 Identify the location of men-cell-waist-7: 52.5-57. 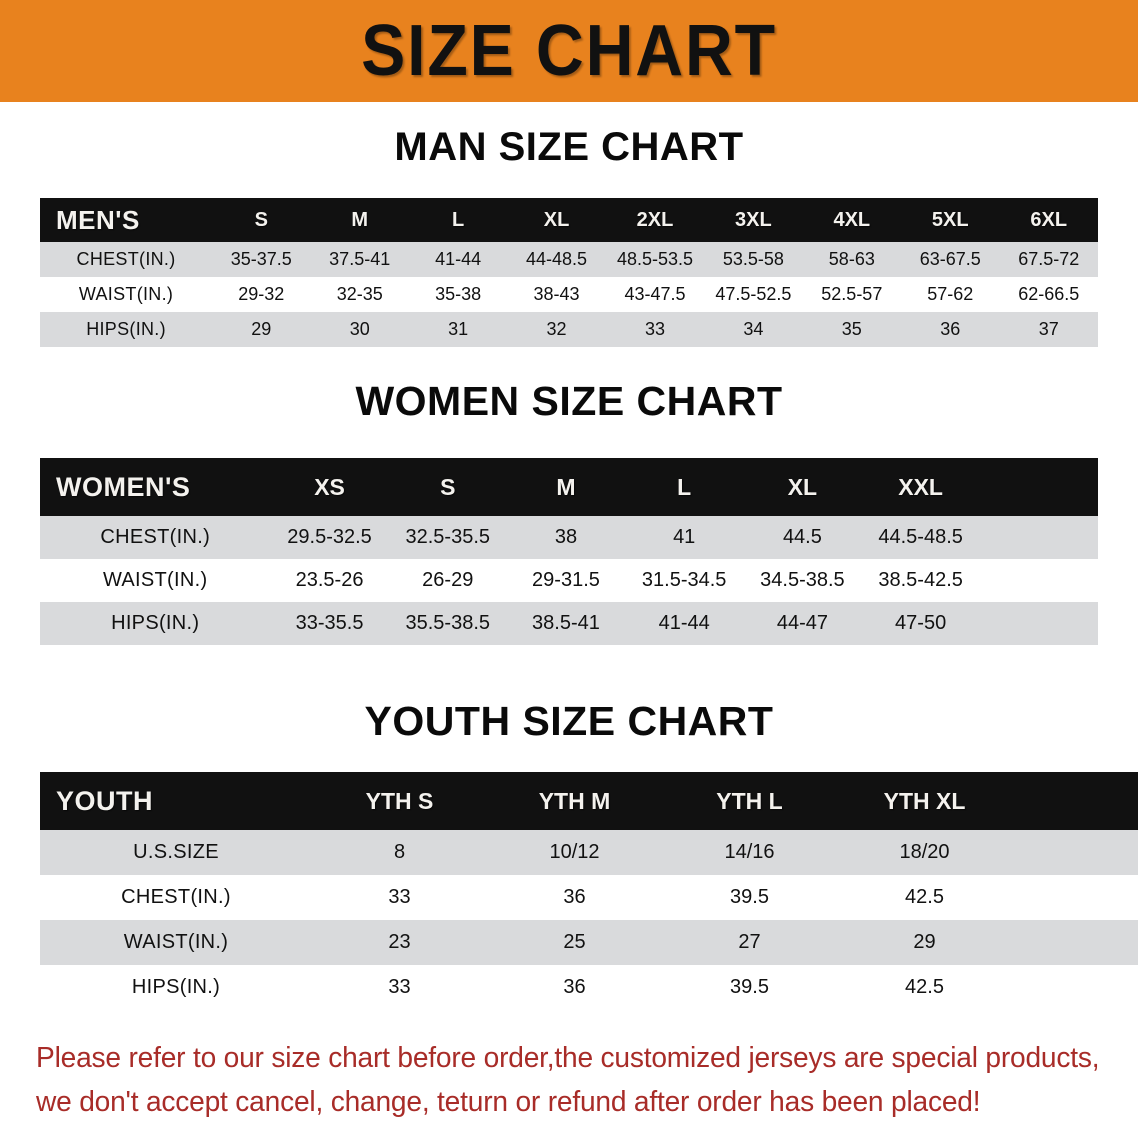
(852, 294).